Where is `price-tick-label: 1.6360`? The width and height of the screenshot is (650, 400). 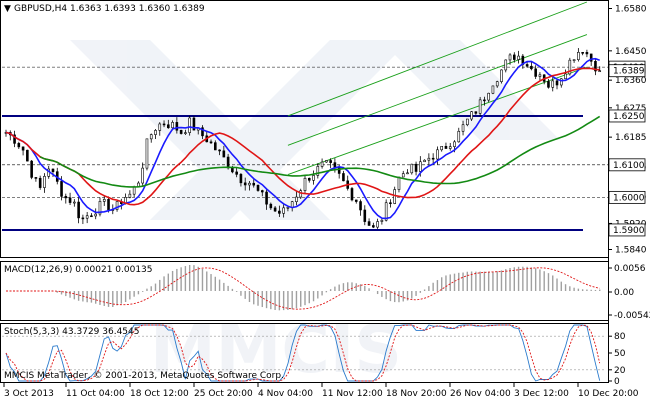 price-tick-label: 1.6360 is located at coordinates (631, 81).